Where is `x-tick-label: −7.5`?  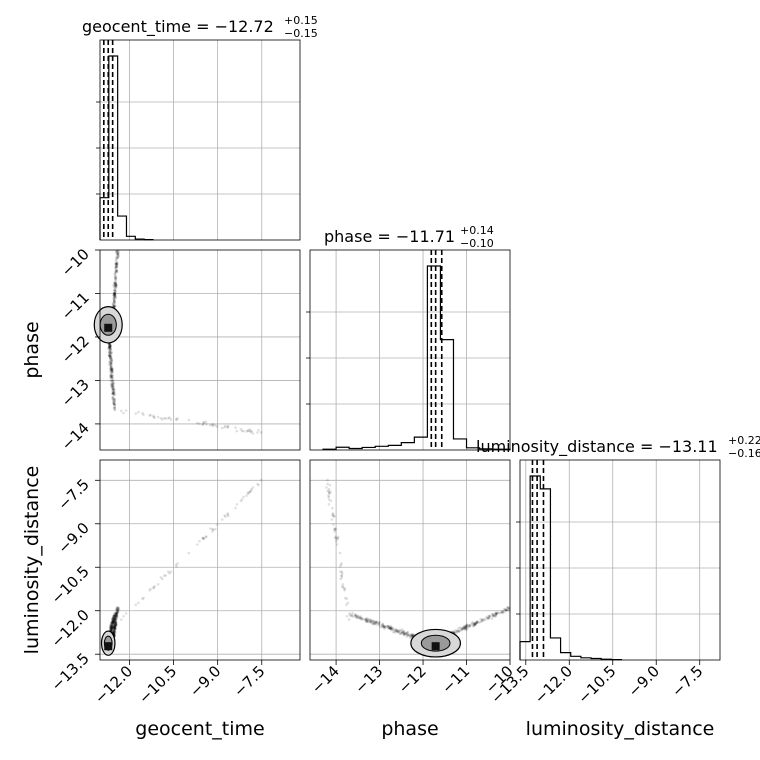
x-tick-label: −7.5 is located at coordinates (687, 681).